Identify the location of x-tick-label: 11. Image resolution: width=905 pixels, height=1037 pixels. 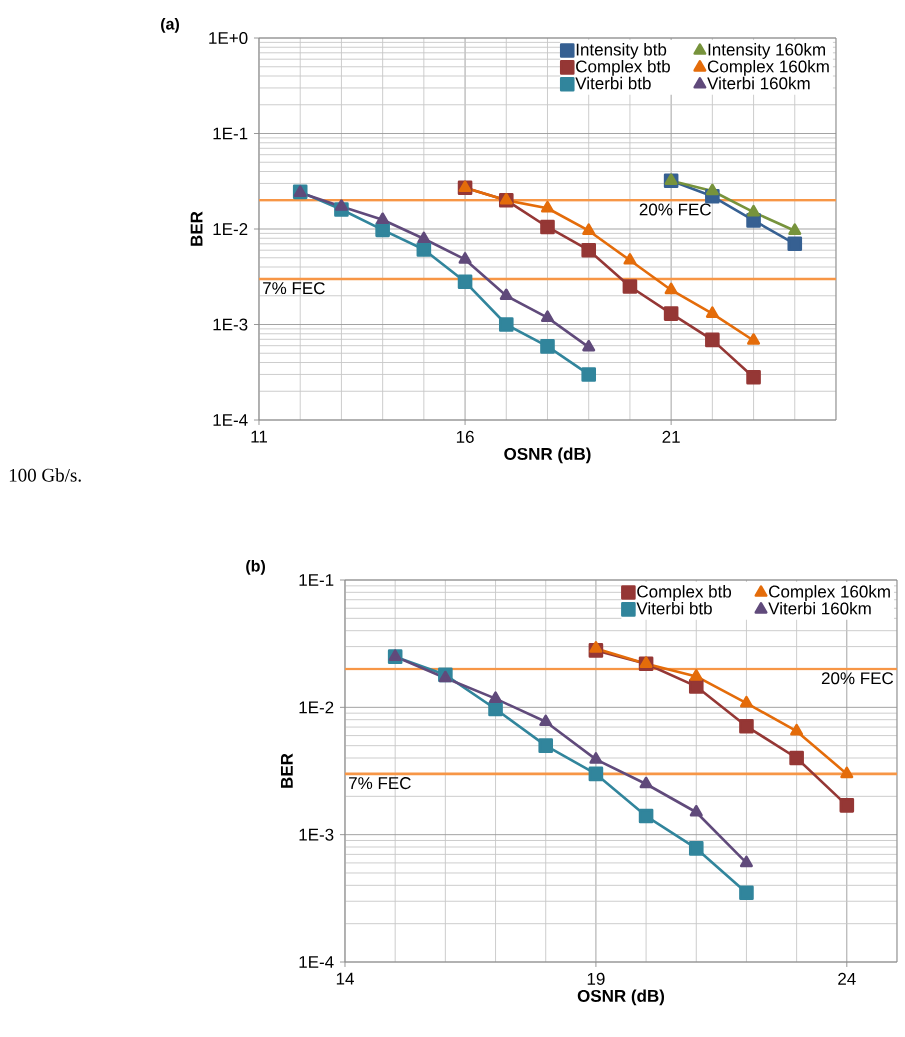
(259, 436).